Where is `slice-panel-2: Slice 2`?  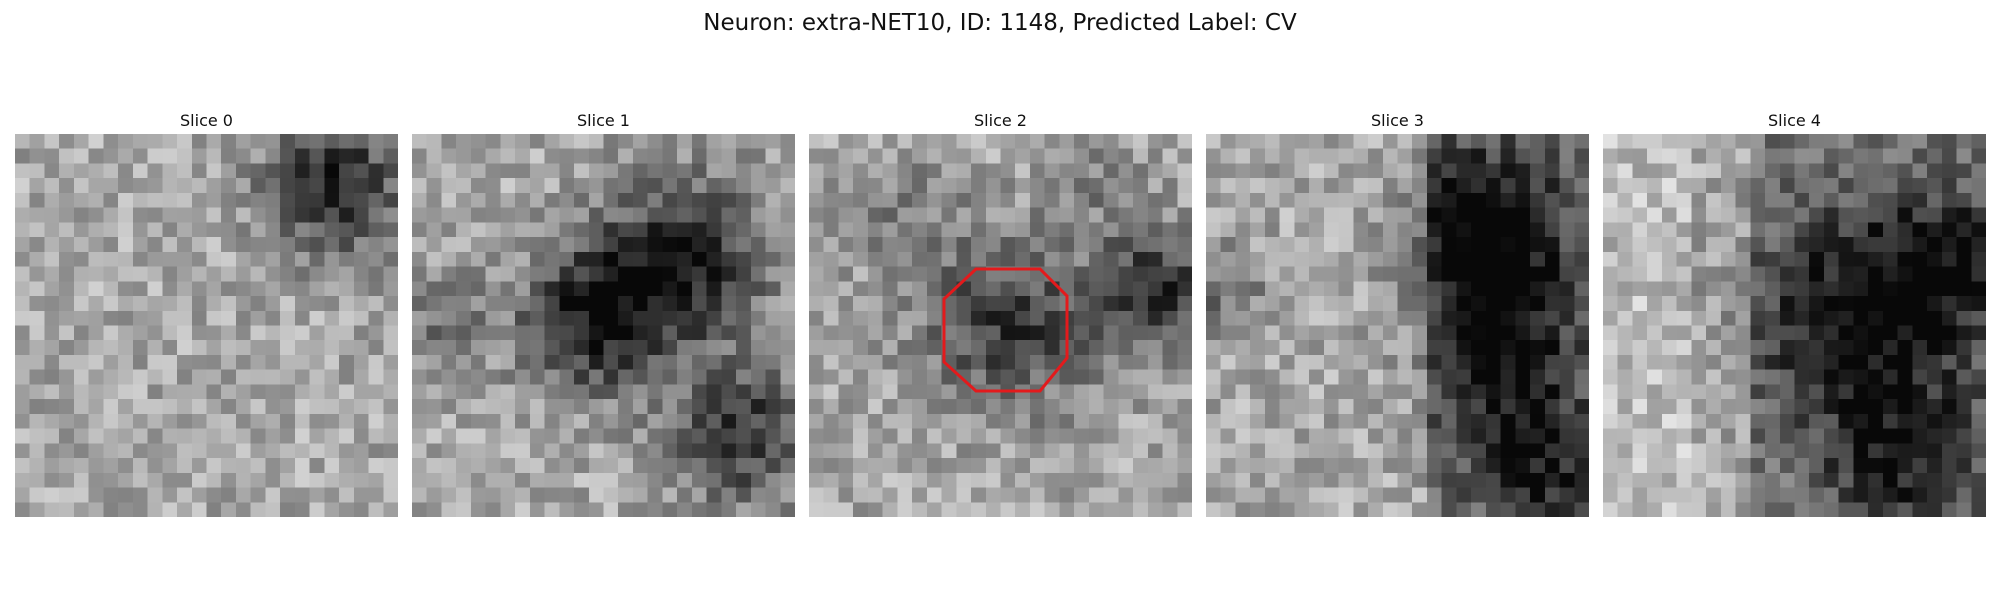 slice-panel-2: Slice 2 is located at coordinates (1000, 312).